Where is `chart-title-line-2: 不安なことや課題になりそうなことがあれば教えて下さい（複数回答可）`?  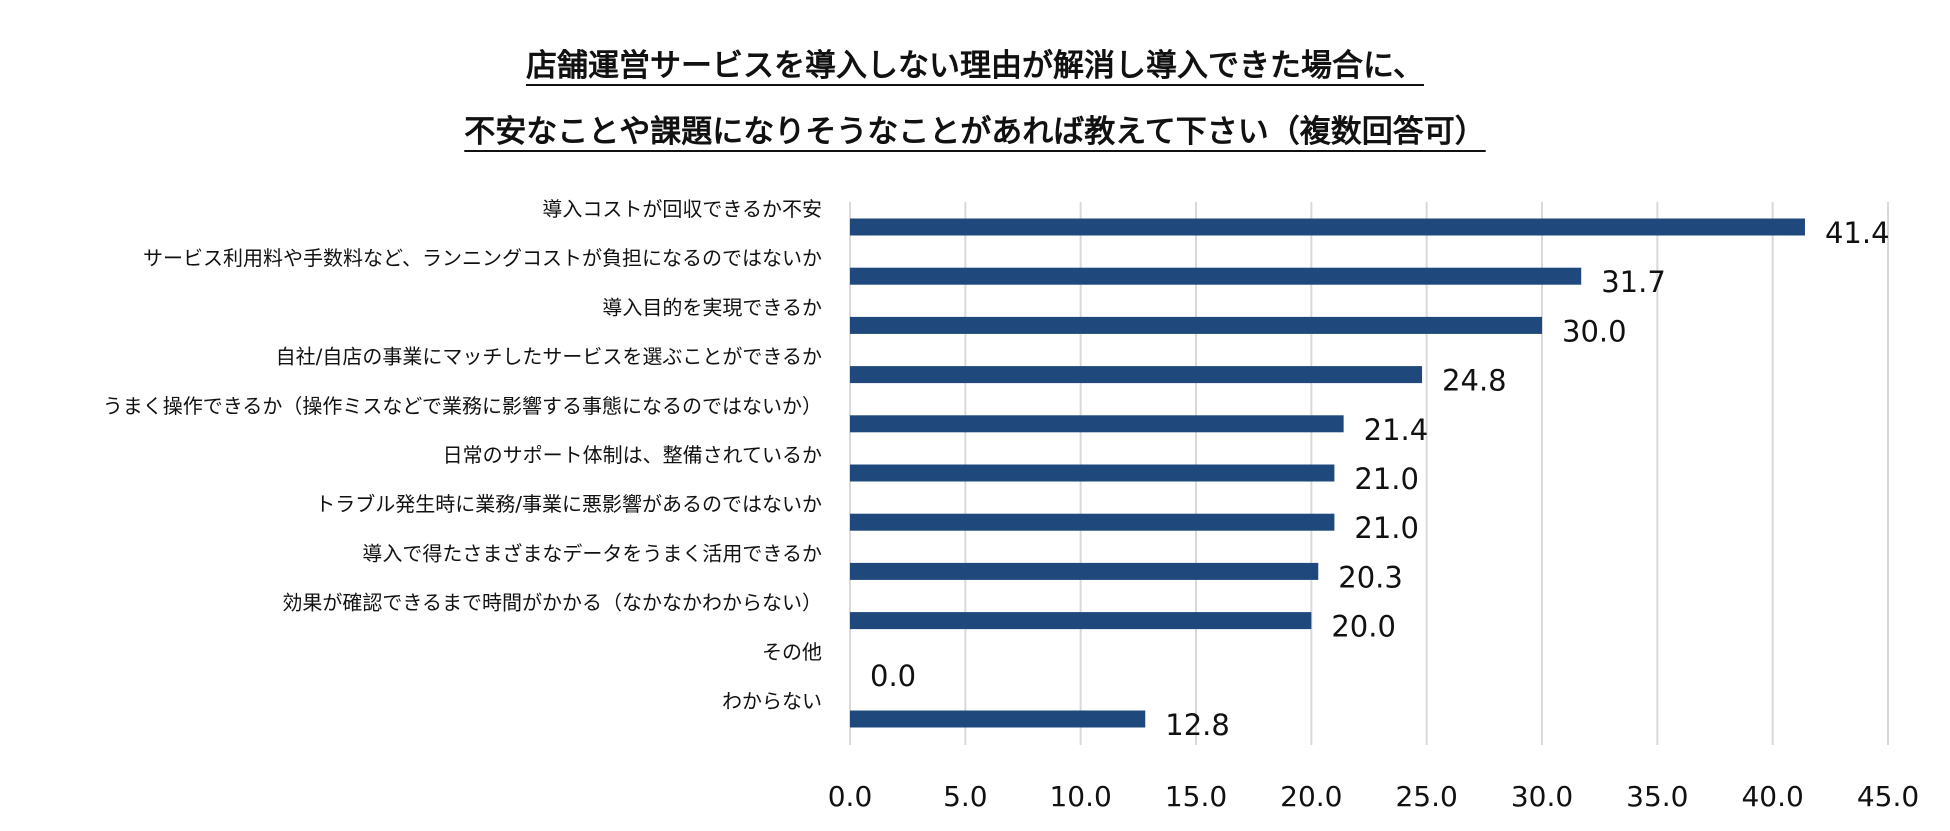
chart-title-line-2: 不安なことや課題になりそうなことがあれば教えて下さい（複数回答可） is located at coordinates (975, 128).